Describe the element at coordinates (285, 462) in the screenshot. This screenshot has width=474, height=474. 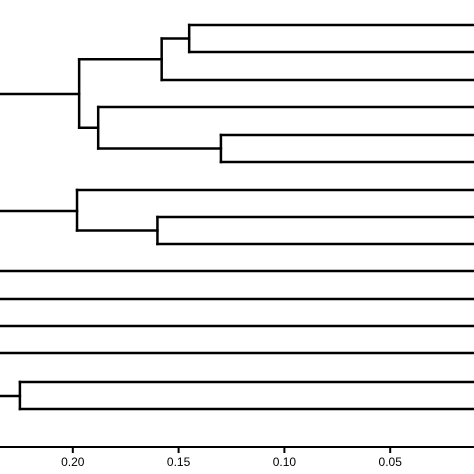
I see `x-tick-label: 0.10` at that location.